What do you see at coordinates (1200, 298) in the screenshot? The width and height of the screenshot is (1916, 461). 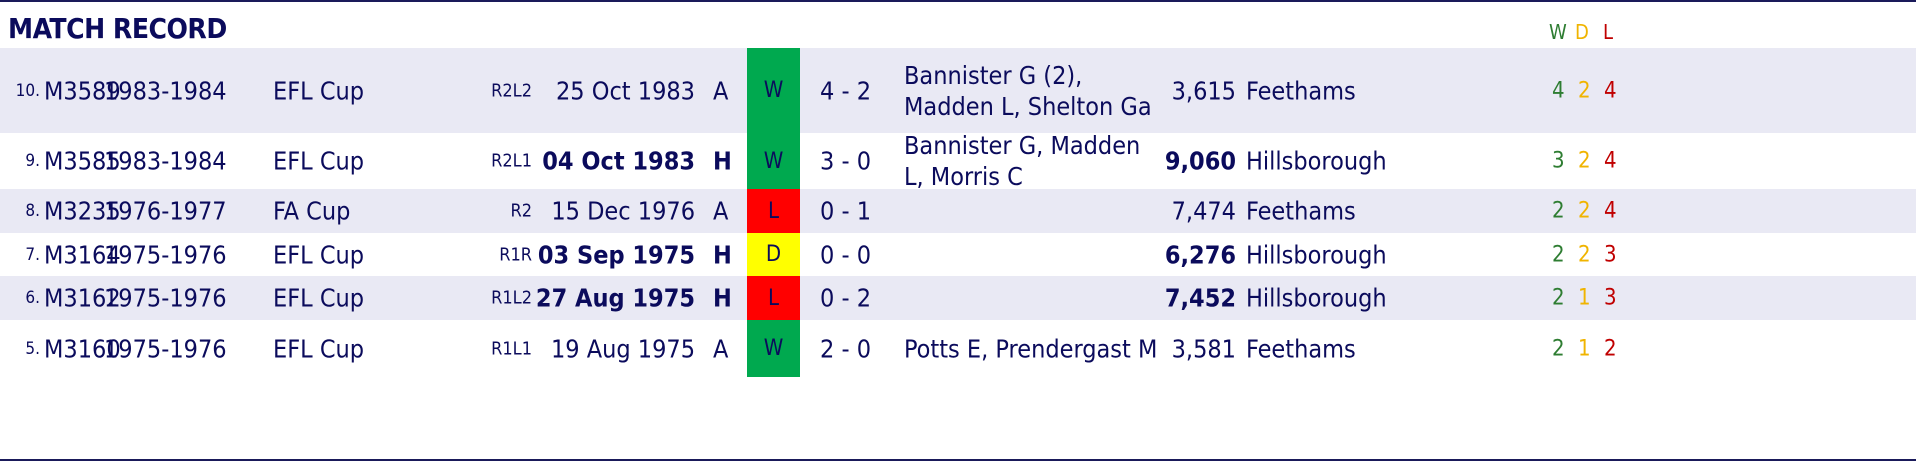 I see `attendance: 7,452` at bounding box center [1200, 298].